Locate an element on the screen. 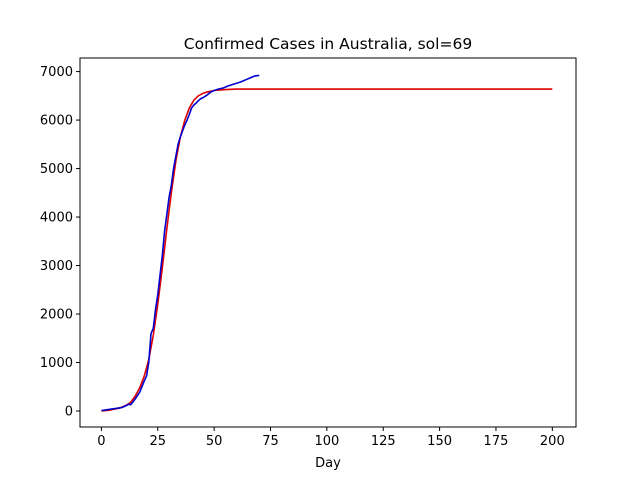 The height and width of the screenshot is (480, 640). x-tick-label: 0 is located at coordinates (101, 441).